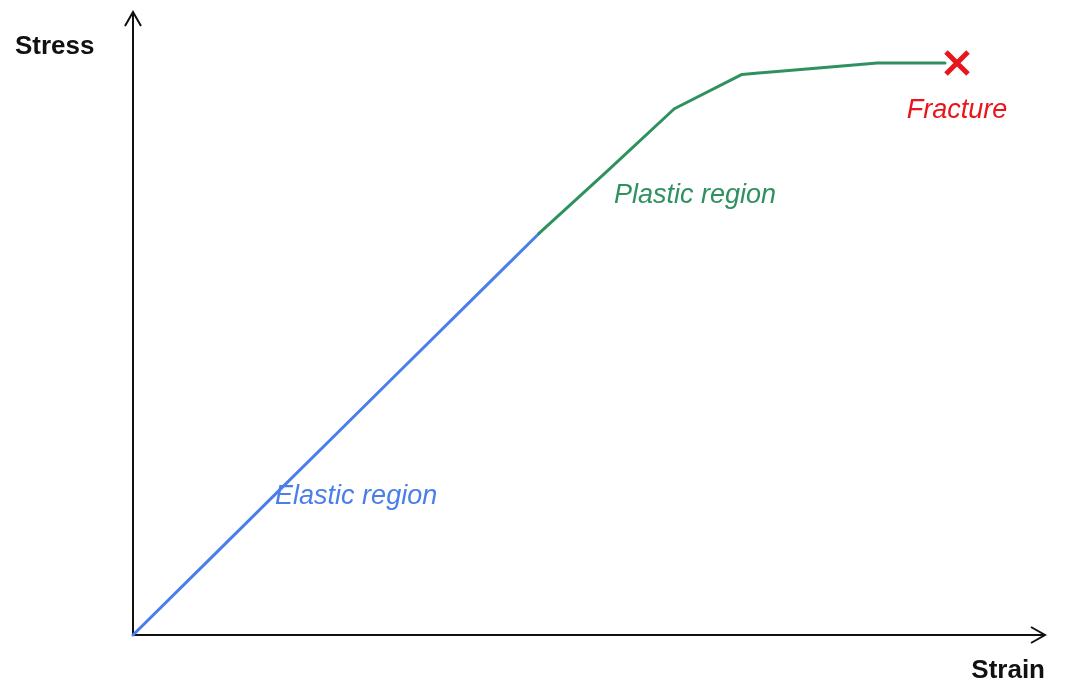  What do you see at coordinates (1008, 669) in the screenshot?
I see `x-axis-title: Strain` at bounding box center [1008, 669].